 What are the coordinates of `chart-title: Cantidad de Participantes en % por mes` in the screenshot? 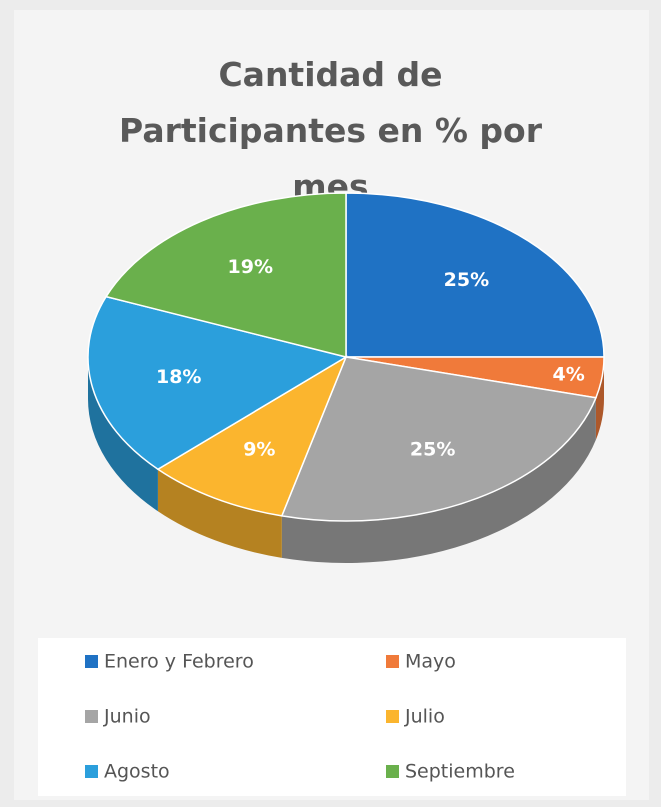 It's located at (330, 130).